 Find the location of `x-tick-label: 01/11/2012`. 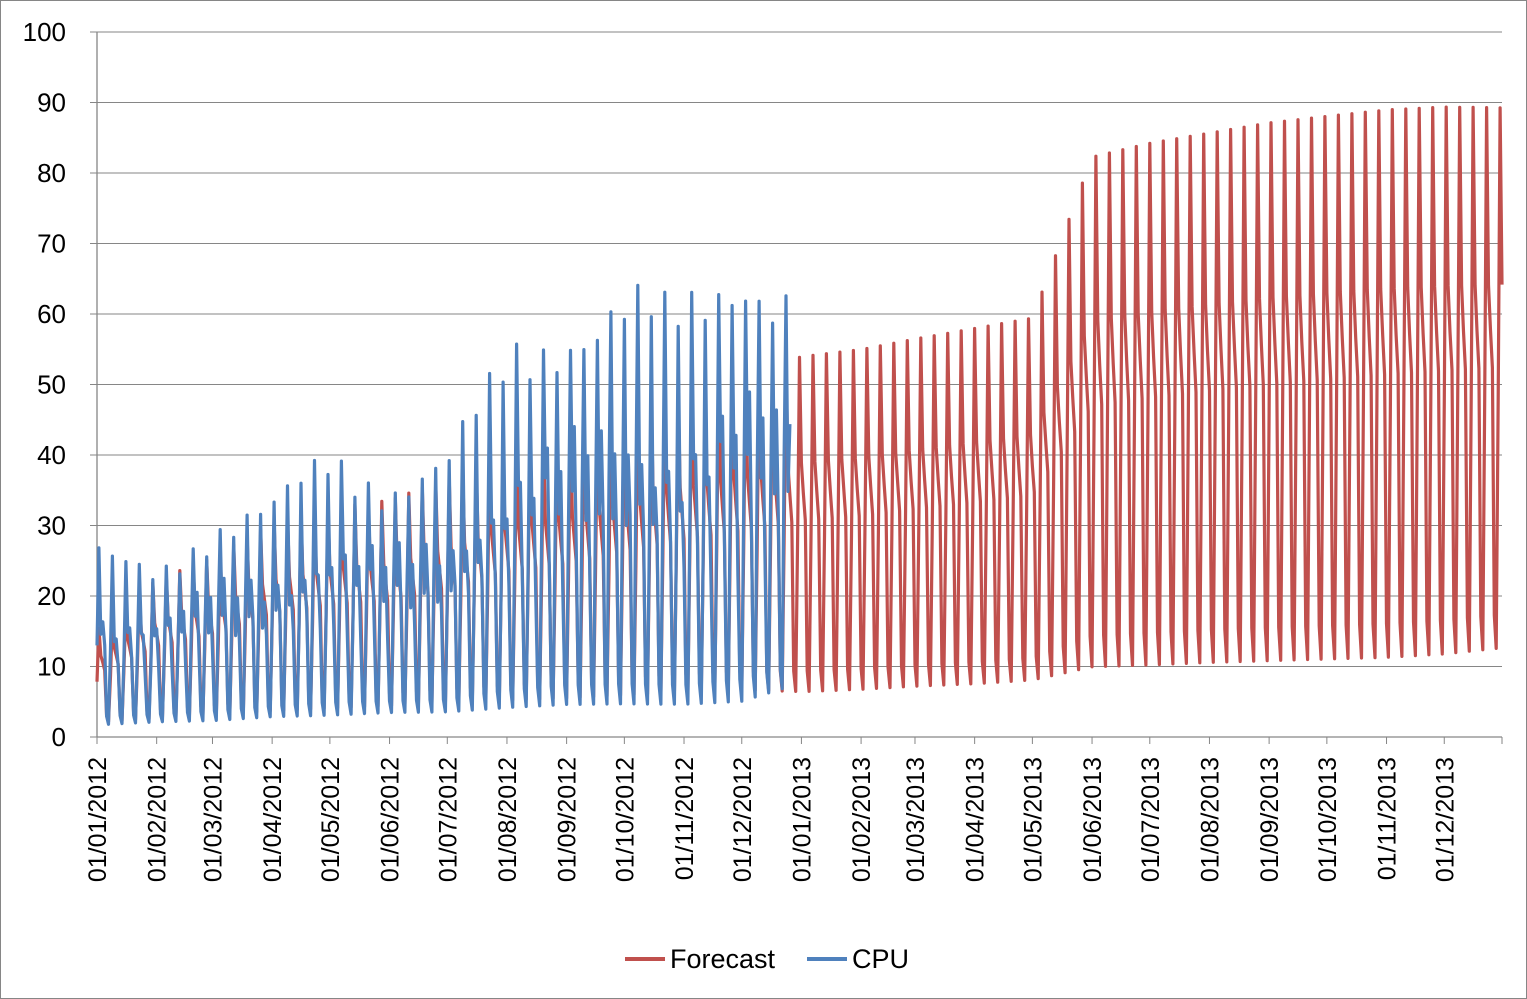

x-tick-label: 01/11/2012 is located at coordinates (685, 818).